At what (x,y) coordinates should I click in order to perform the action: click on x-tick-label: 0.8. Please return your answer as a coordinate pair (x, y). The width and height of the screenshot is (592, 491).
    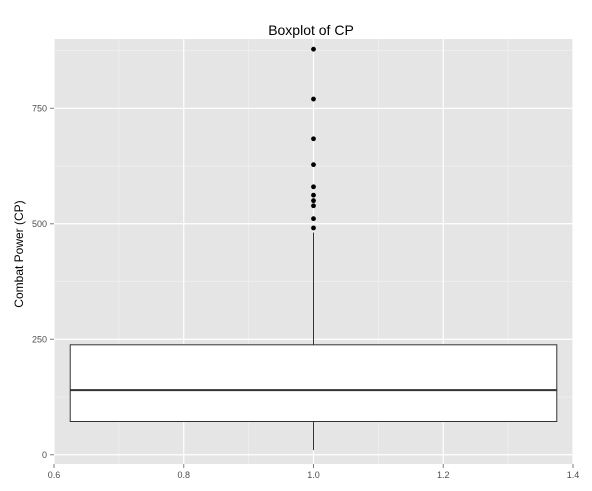
    Looking at the image, I should click on (183, 475).